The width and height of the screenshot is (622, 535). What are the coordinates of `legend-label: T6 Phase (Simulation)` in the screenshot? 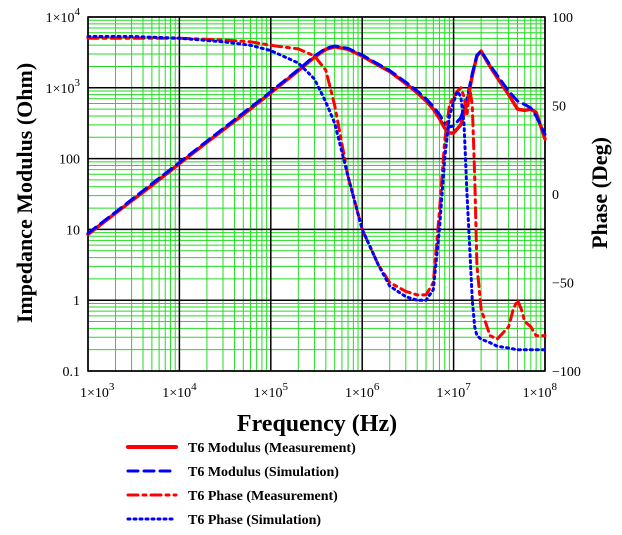 It's located at (254, 520).